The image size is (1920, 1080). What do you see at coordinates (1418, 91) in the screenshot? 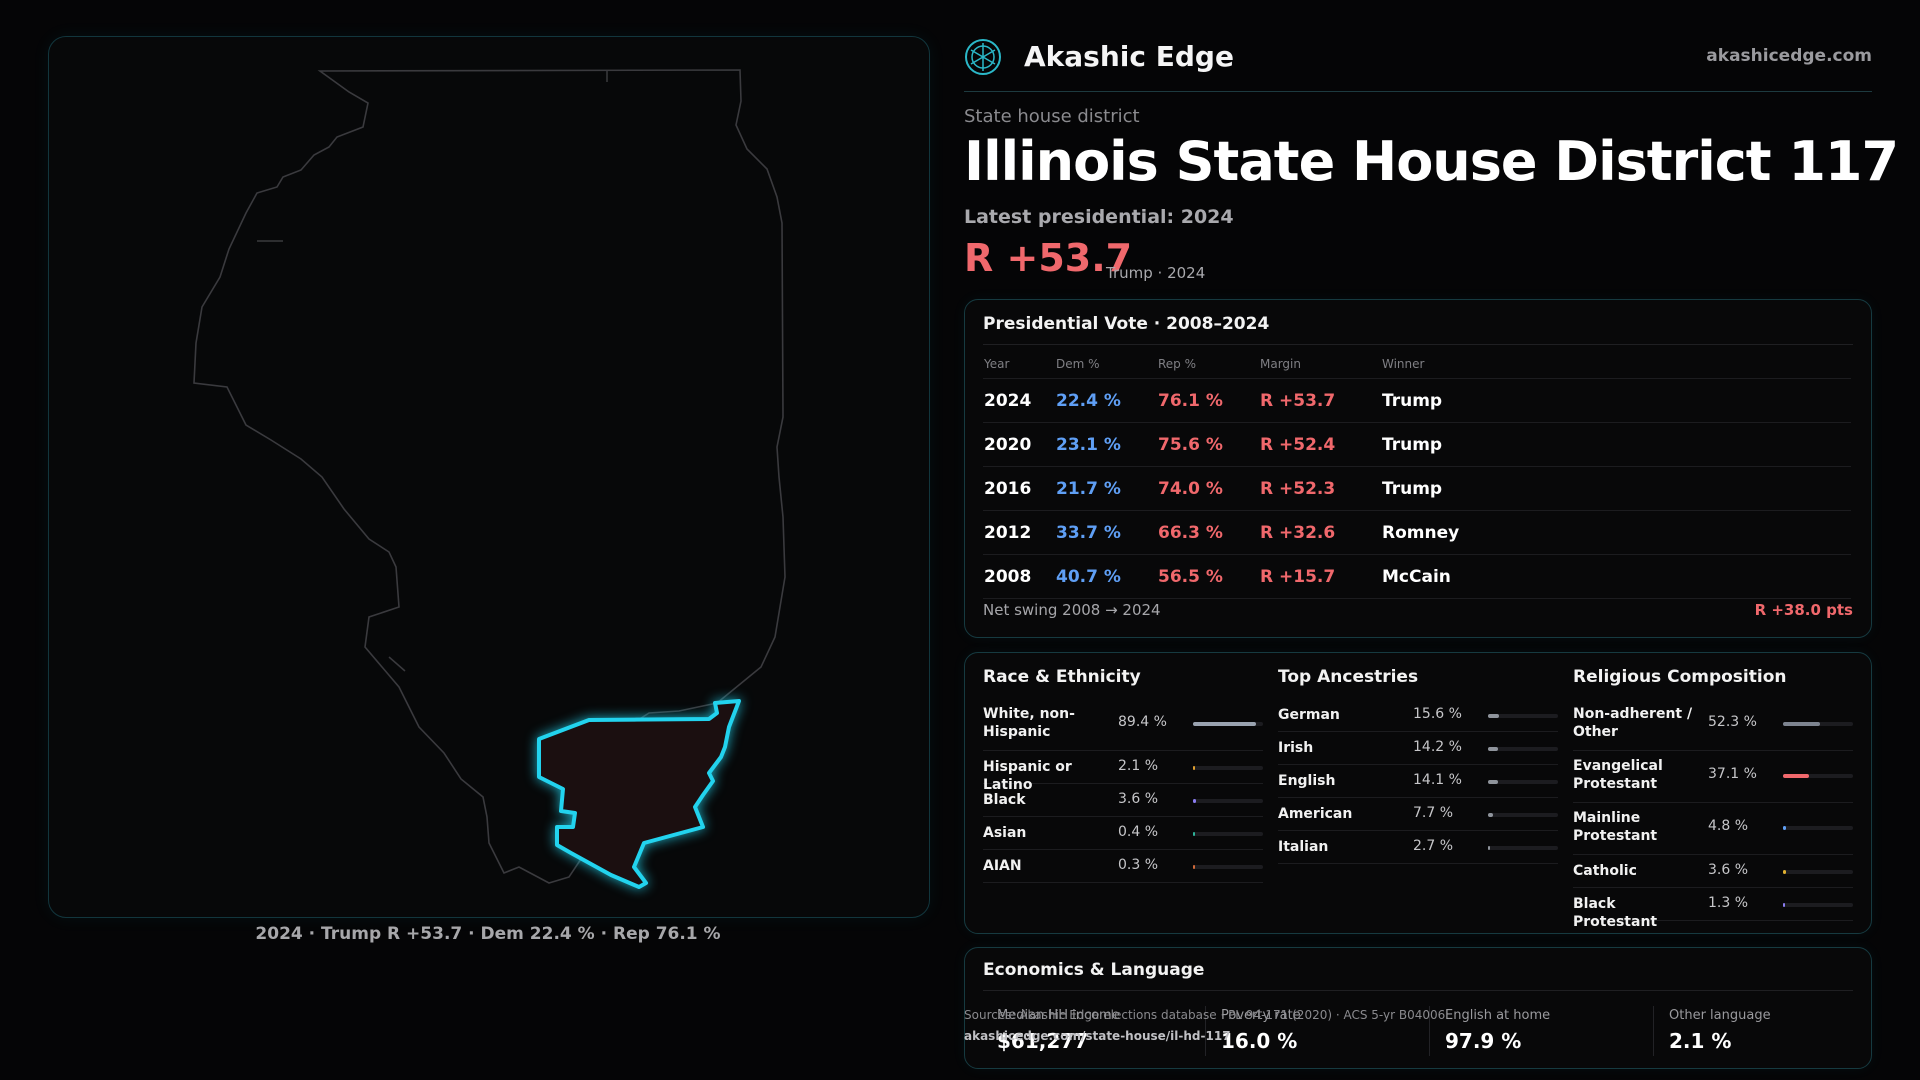
I see `header-divider` at bounding box center [1418, 91].